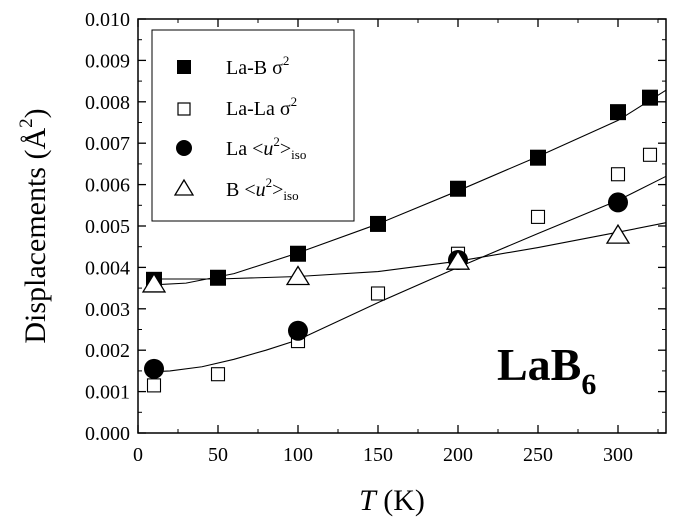 Image resolution: width=673 pixels, height=521 pixels. I want to click on x-axis-title-unit: (K), so click(400, 500).